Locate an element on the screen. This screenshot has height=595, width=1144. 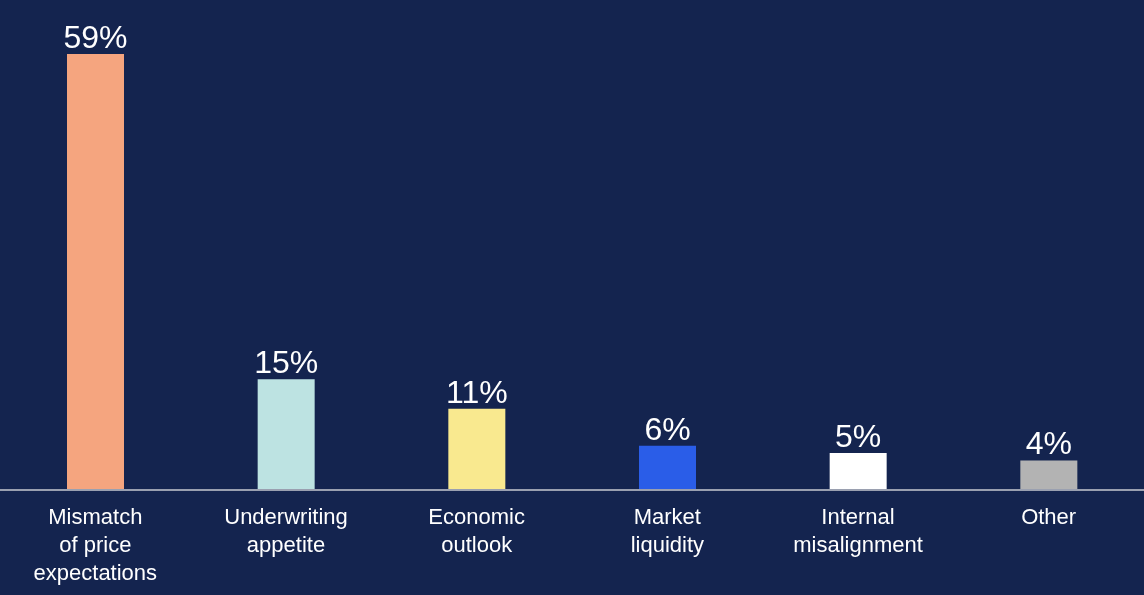
x-tick-label: Underwriting appetite is located at coordinates (286, 530).